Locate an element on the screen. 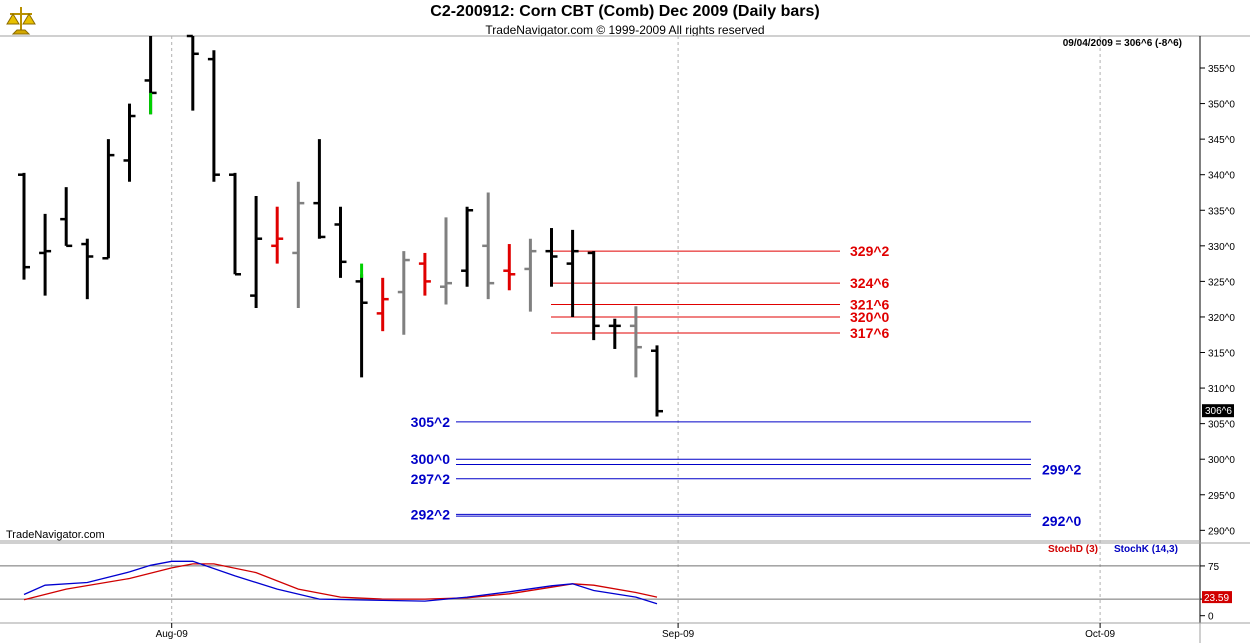 The image size is (1250, 643). stochastic-lines: 23.59 is located at coordinates (627, 582).